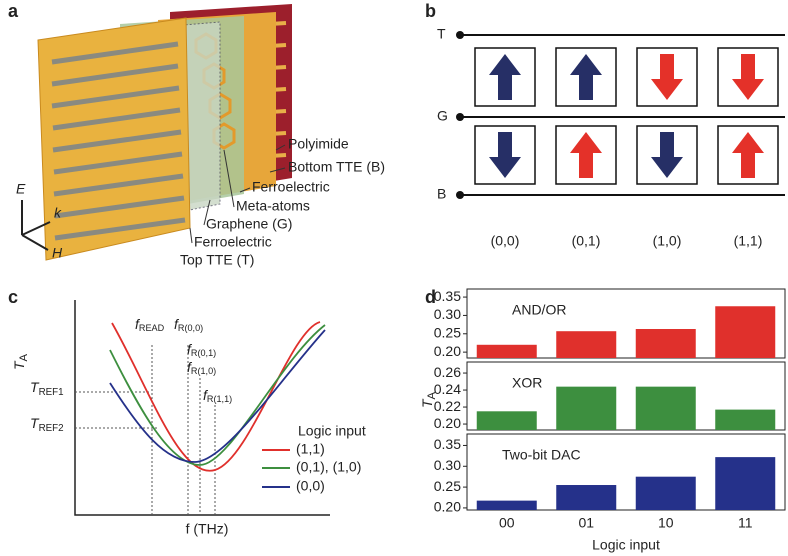 This screenshot has height=556, width=788. Describe the element at coordinates (249, 224) in the screenshot. I see `layer-label: Graphene (G)` at that location.